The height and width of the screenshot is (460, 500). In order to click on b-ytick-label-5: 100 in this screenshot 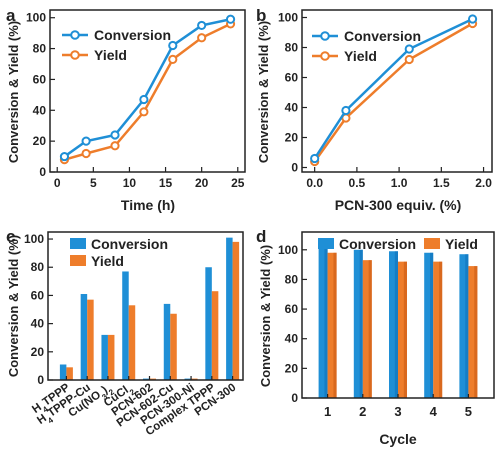, I will do `click(288, 18)`.